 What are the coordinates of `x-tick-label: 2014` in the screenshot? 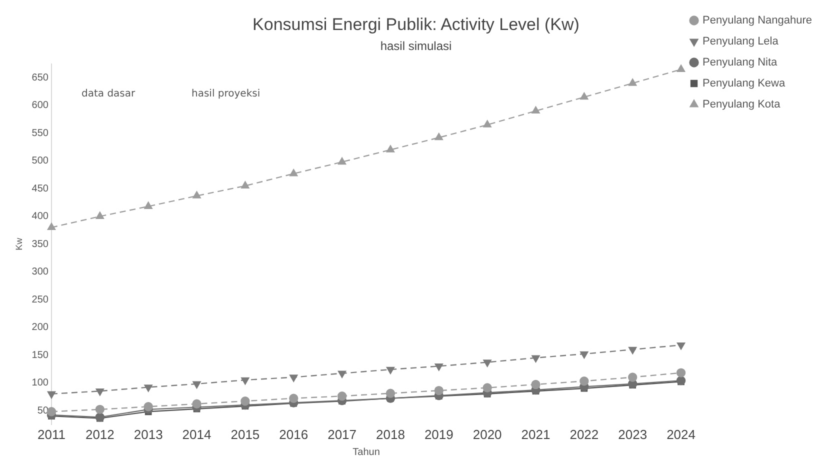 It's located at (197, 434).